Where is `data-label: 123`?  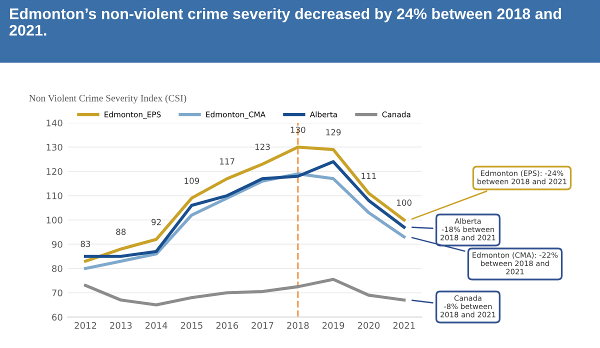
data-label: 123 is located at coordinates (262, 147).